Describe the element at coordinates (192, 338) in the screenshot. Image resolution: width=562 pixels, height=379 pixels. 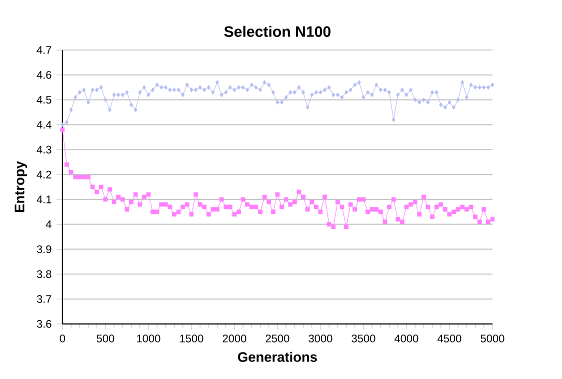
I see `x-tick-label: 1500` at that location.